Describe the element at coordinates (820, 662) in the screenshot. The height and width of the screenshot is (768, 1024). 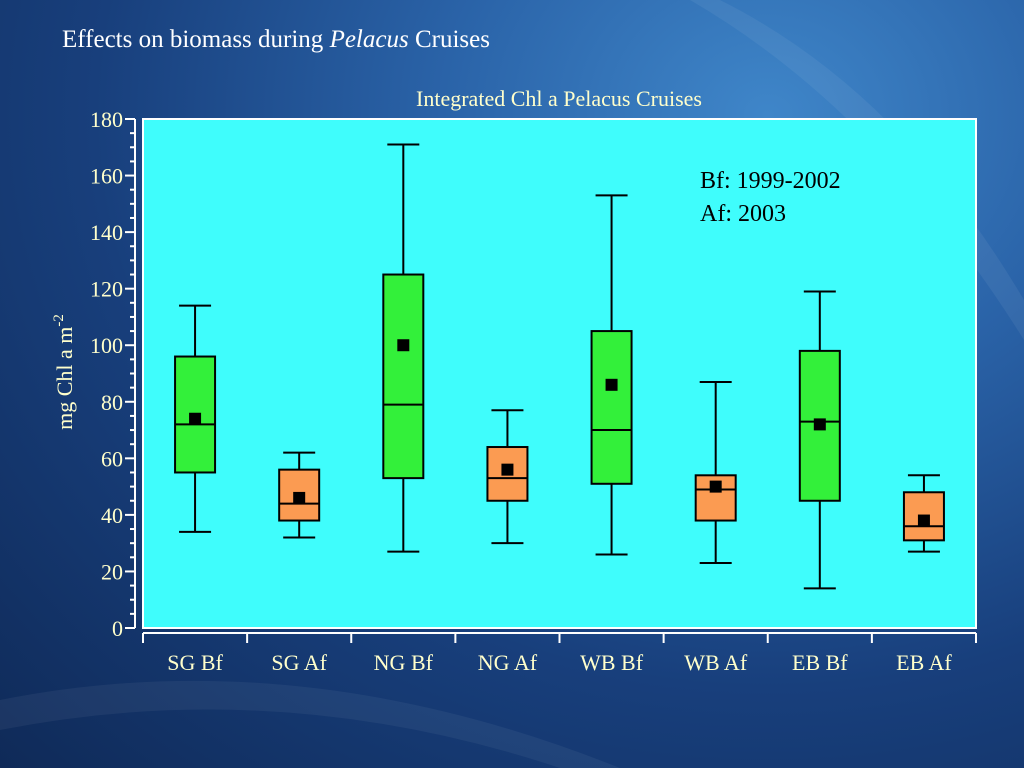
I see `x-tick-label: EB Bf` at that location.